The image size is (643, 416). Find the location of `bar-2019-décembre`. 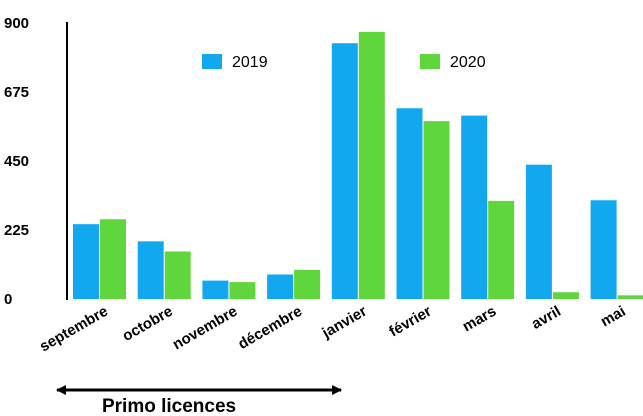

bar-2019-décembre is located at coordinates (280, 286).